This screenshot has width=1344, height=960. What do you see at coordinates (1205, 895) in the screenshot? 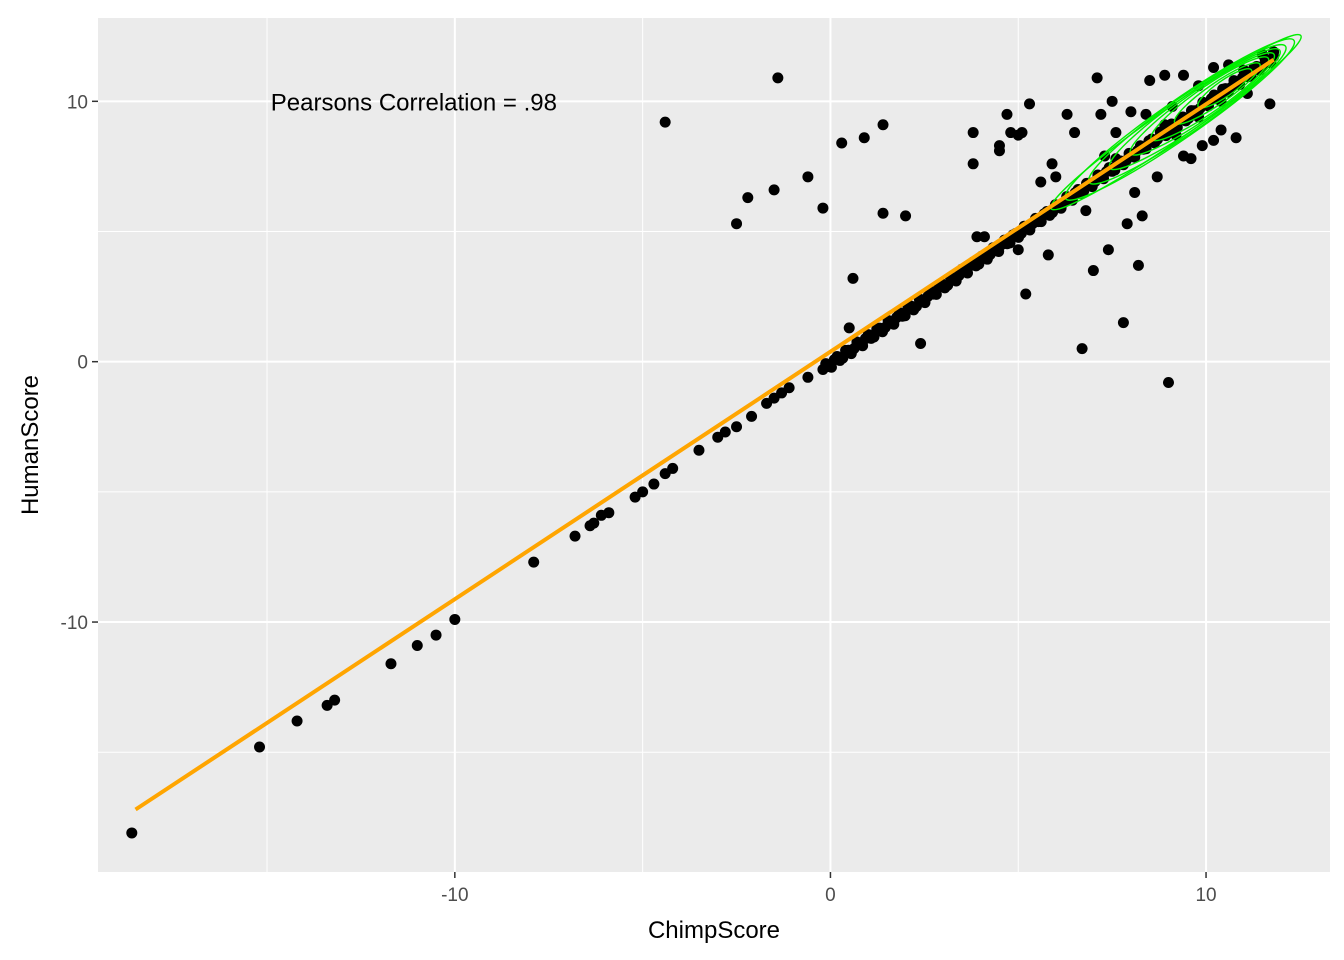
I see `x-tick-label: 10` at bounding box center [1205, 895].